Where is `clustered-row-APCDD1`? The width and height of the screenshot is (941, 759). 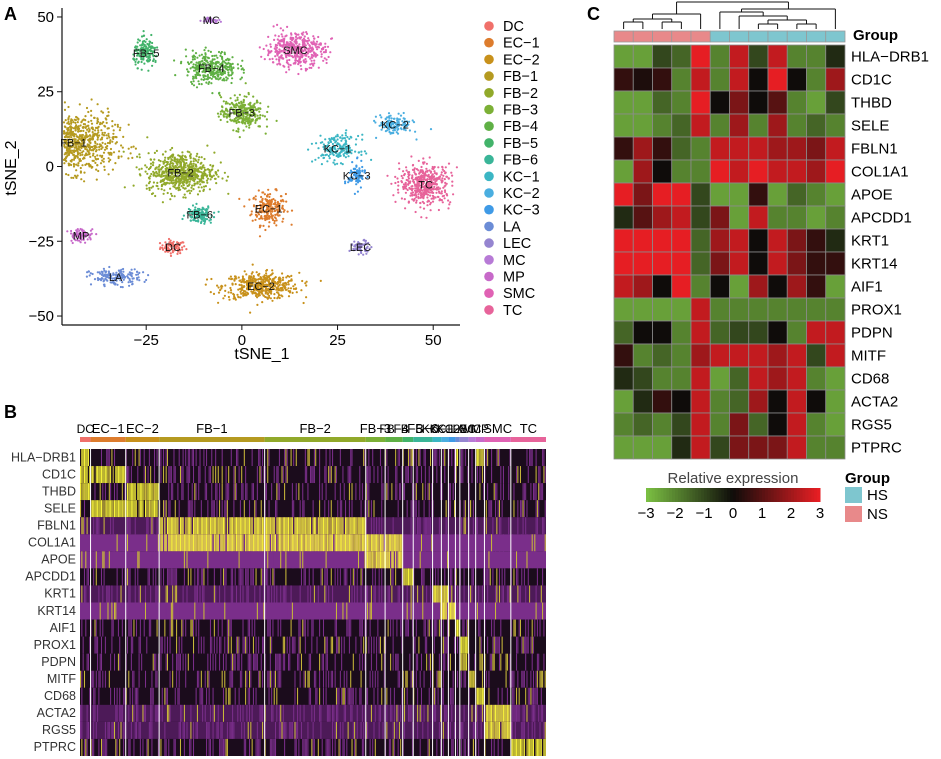
clustered-row-APCDD1 is located at coordinates (729, 217).